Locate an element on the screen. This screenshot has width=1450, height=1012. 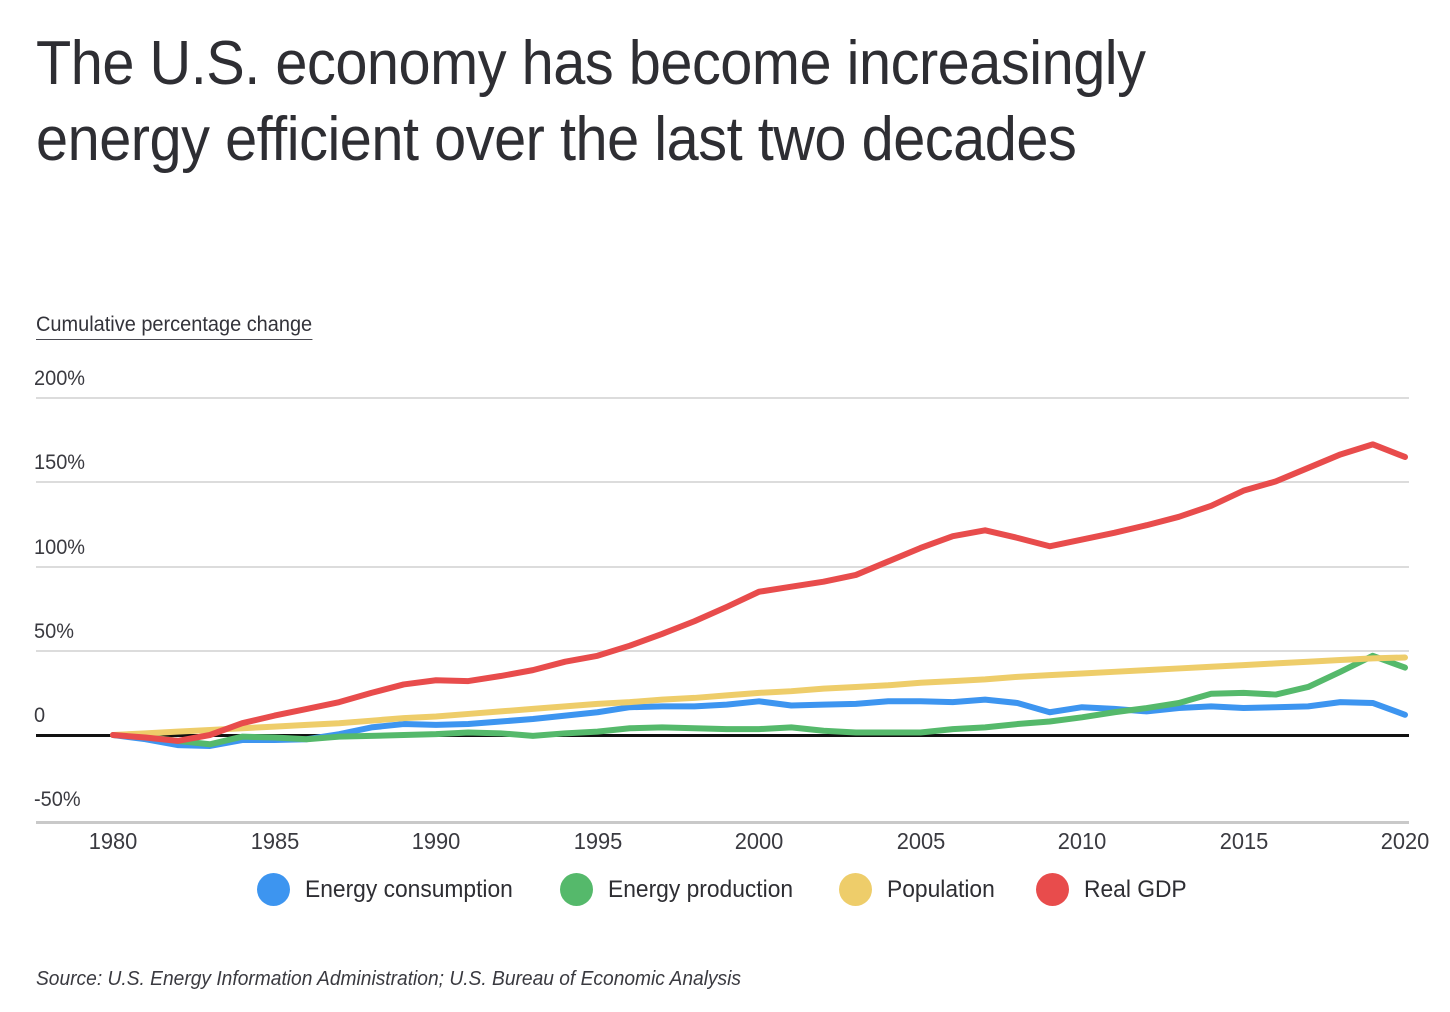
series-line-energy-production is located at coordinates (759, 700).